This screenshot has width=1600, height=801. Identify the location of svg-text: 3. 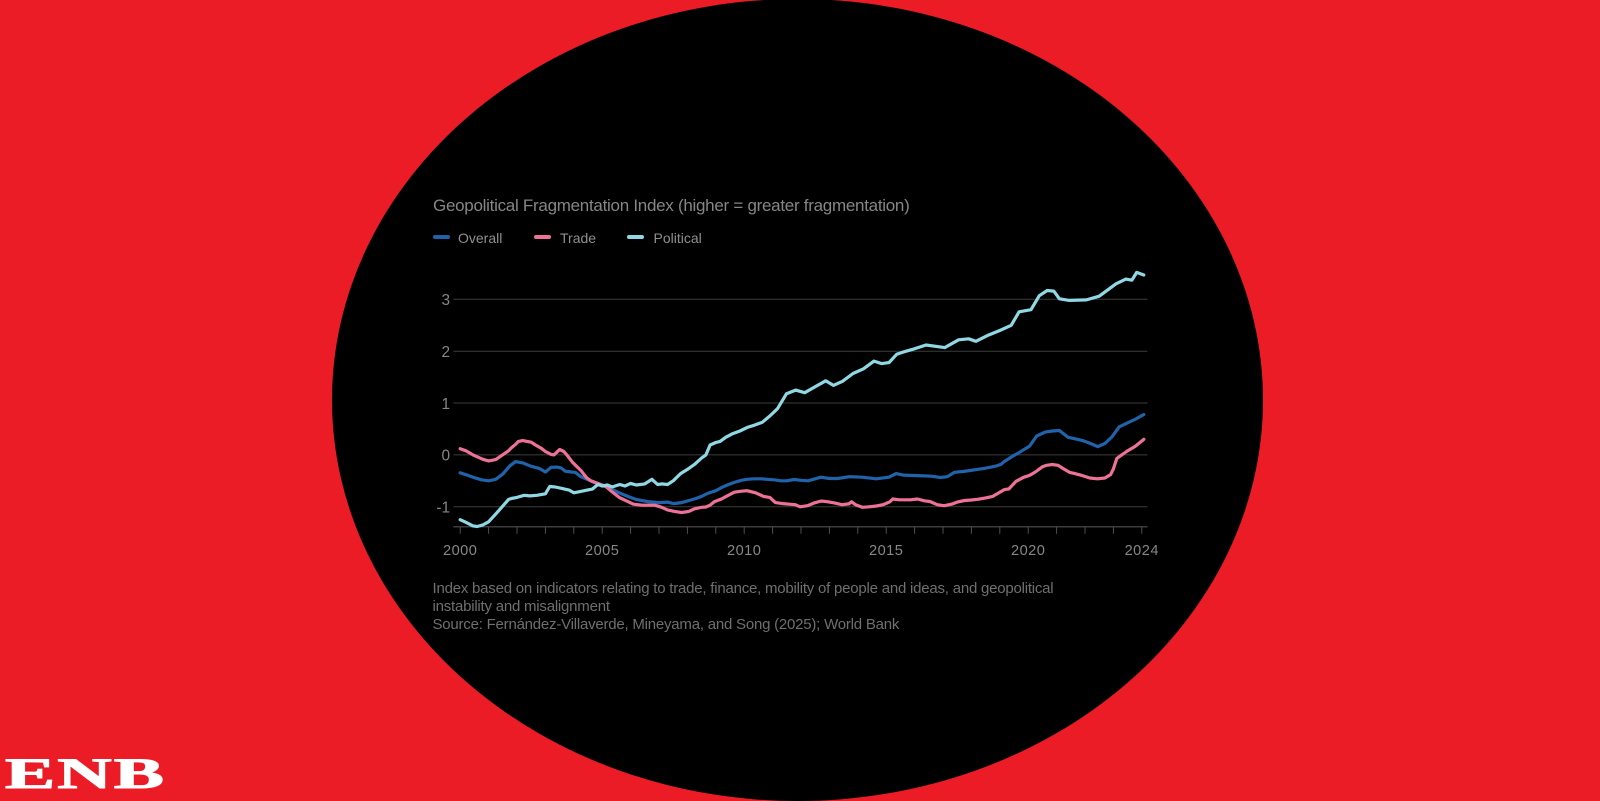
(445, 300).